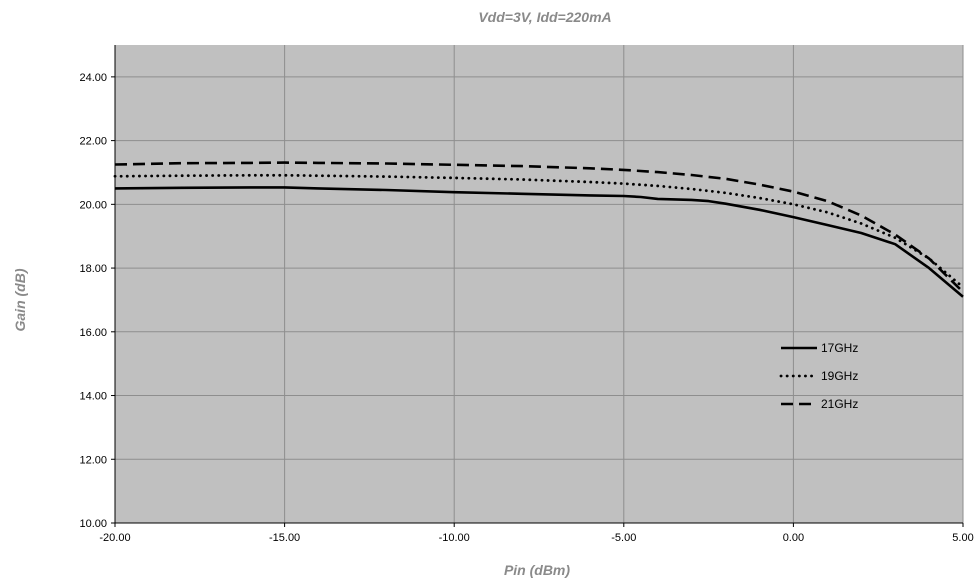 The height and width of the screenshot is (583, 976). What do you see at coordinates (962, 538) in the screenshot?
I see `x-tick-label: 5.00` at bounding box center [962, 538].